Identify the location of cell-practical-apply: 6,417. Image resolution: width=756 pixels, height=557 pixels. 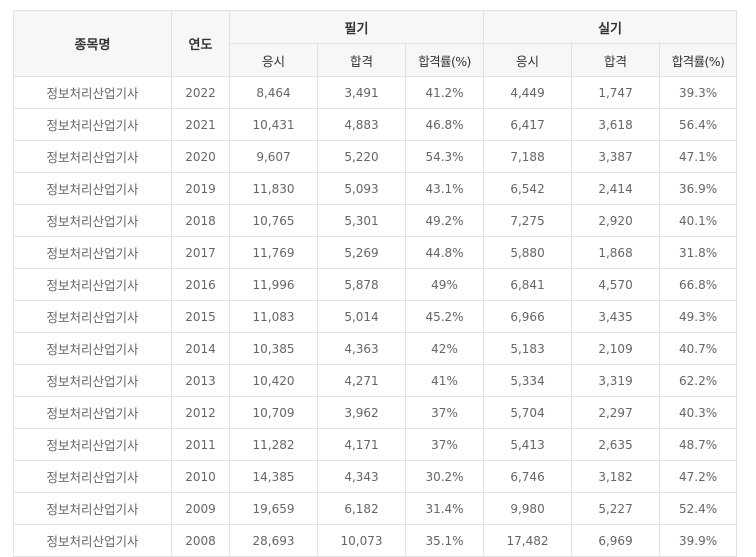
(528, 124).